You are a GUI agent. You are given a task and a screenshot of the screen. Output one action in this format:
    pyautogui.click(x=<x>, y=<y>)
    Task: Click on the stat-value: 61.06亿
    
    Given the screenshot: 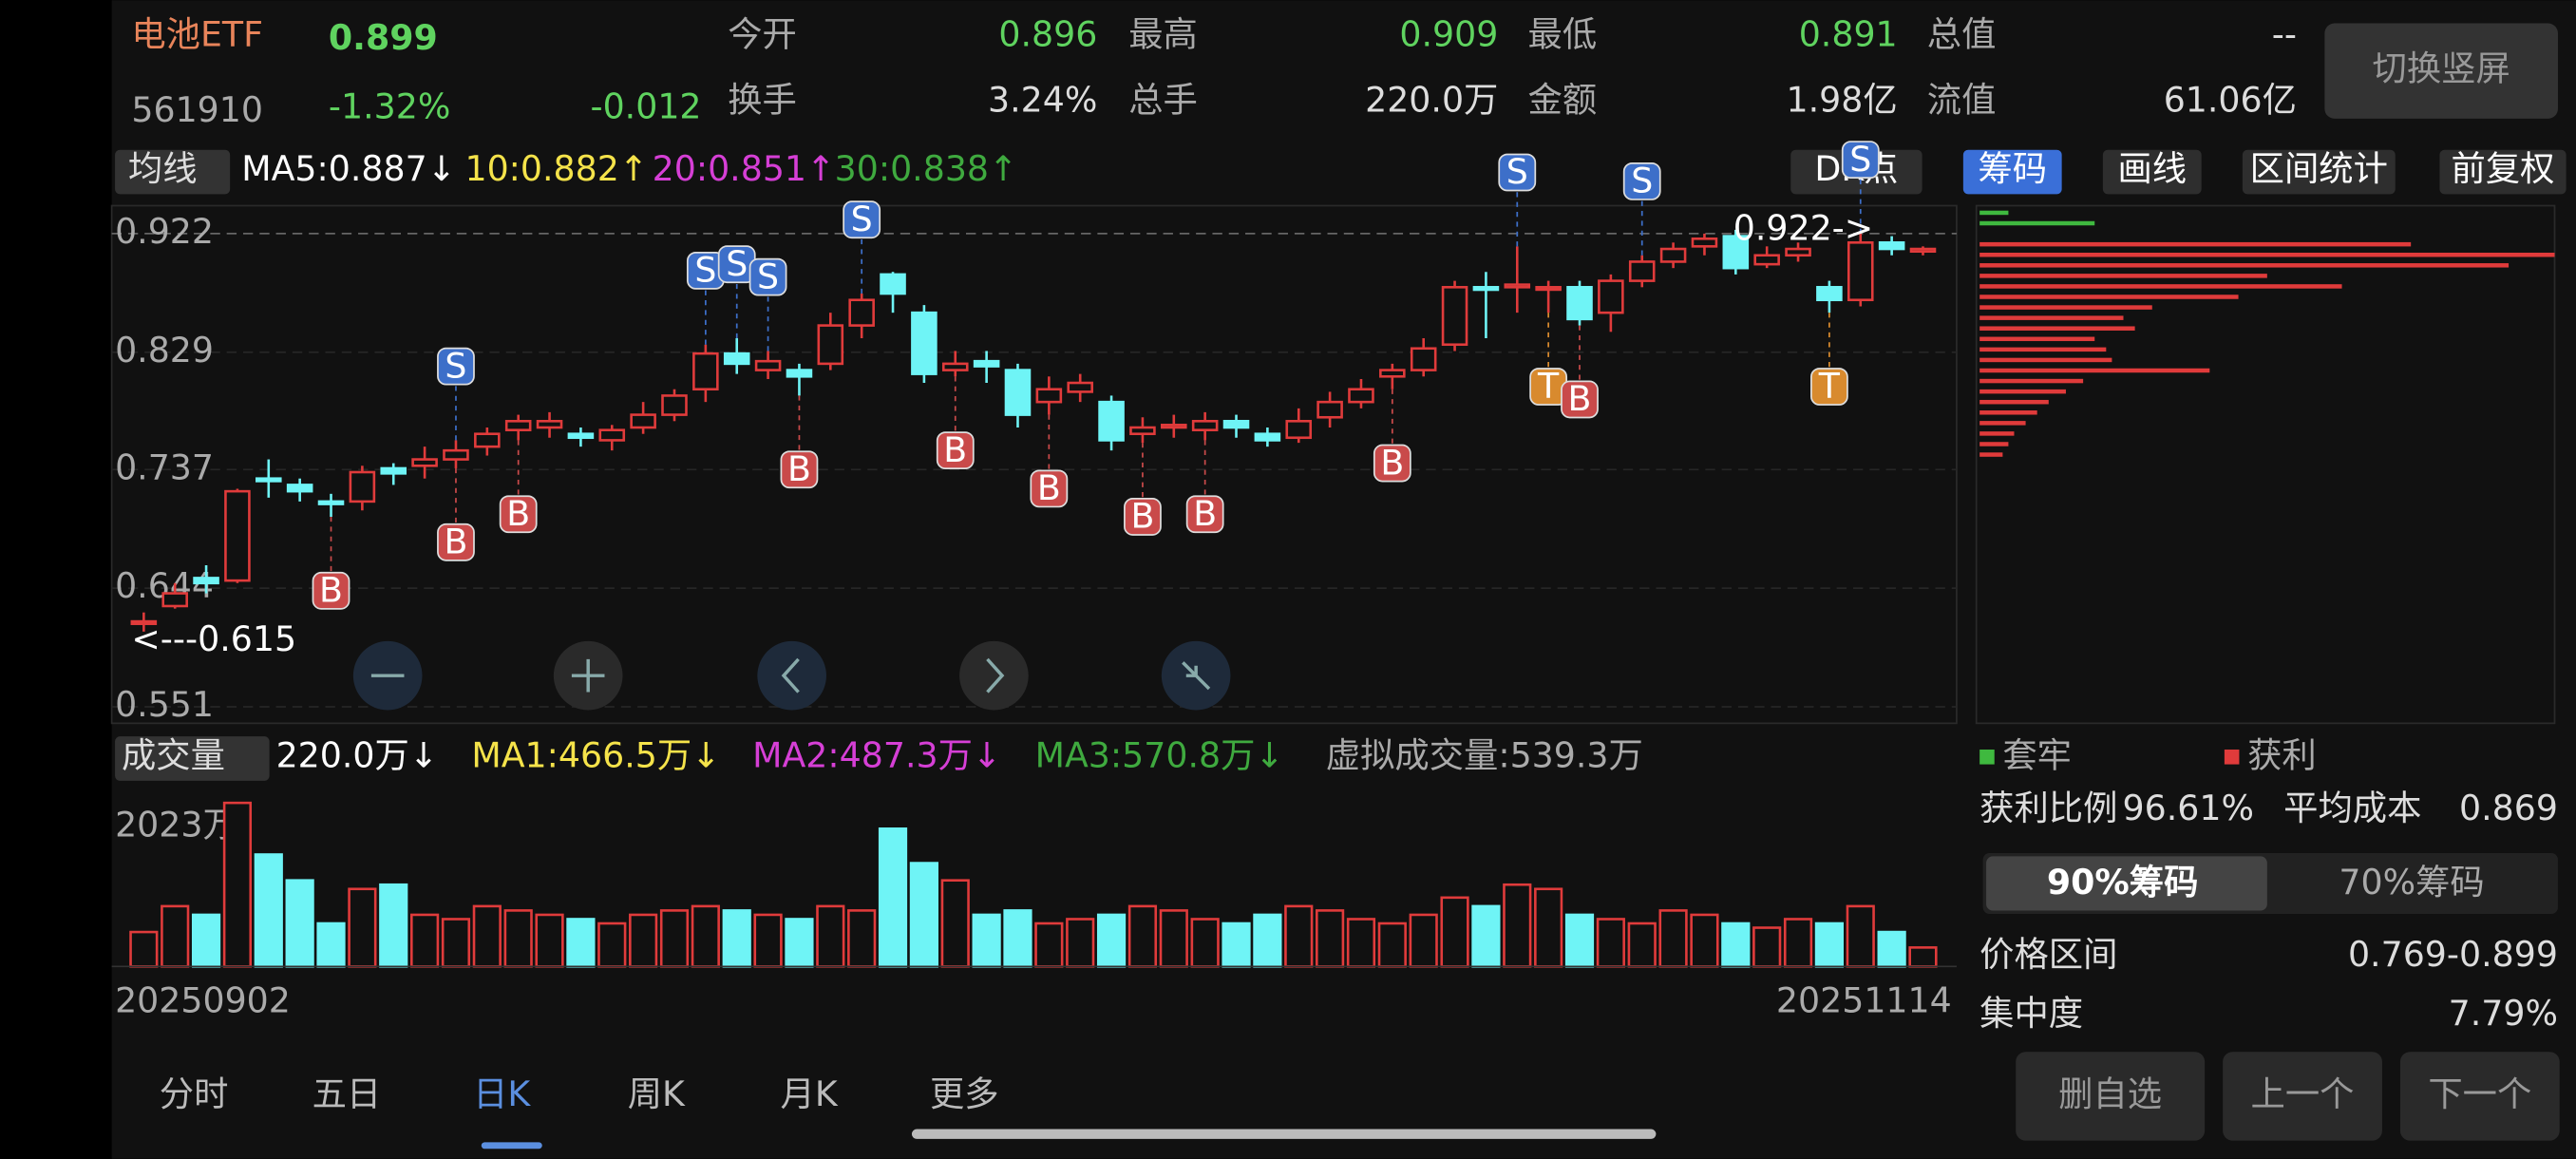 What is the action you would take?
    pyautogui.click(x=2230, y=100)
    